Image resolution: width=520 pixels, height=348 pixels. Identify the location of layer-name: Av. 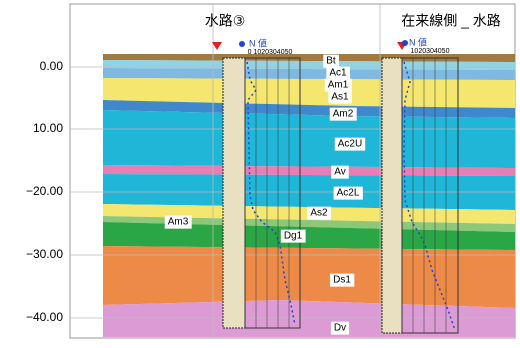
(340, 172).